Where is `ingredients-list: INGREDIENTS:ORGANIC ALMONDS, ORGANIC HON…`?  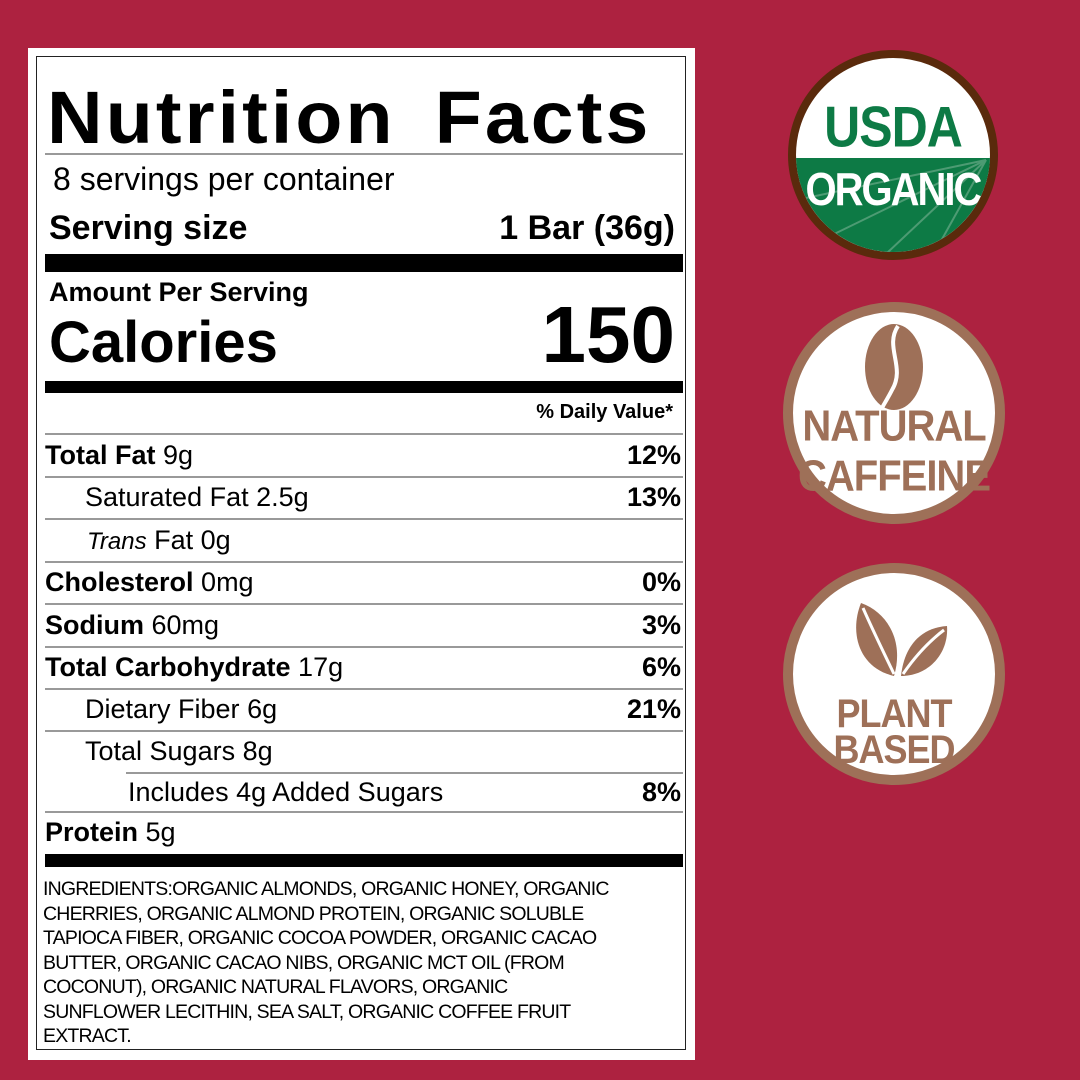
ingredients-list: INGREDIENTS:ORGANIC ALMONDS, ORGANIC HON… is located at coordinates (326, 963).